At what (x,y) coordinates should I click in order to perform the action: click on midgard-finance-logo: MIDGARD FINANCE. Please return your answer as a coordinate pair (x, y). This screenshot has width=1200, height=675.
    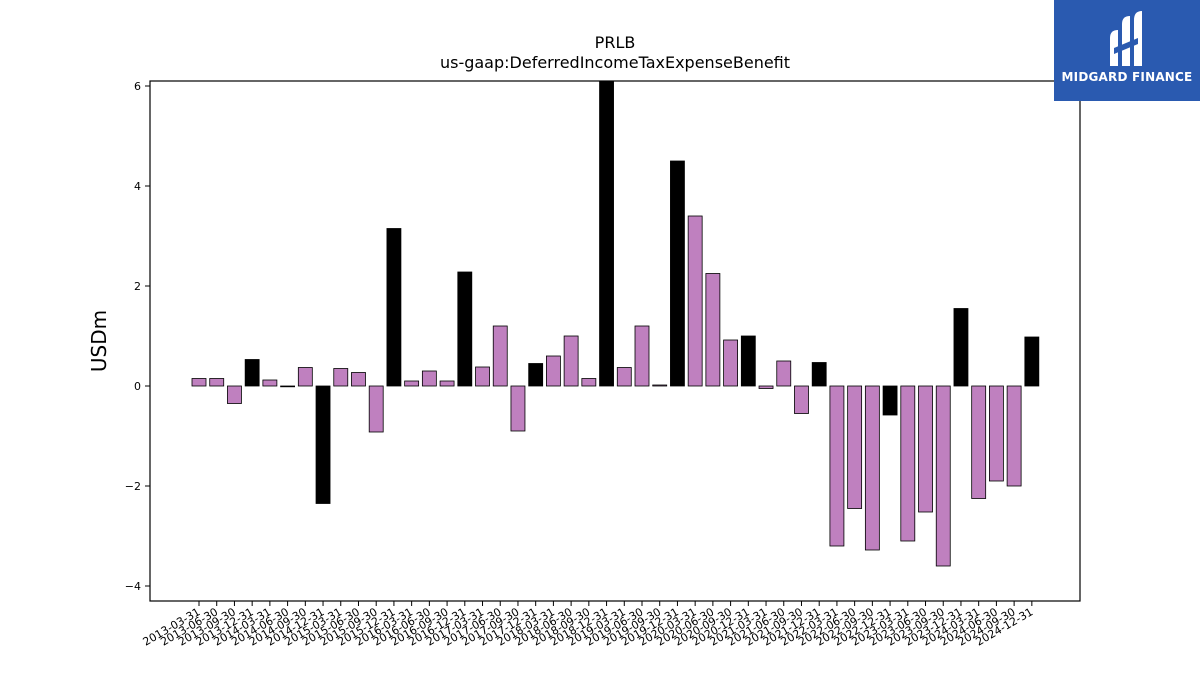
    Looking at the image, I should click on (1127, 50).